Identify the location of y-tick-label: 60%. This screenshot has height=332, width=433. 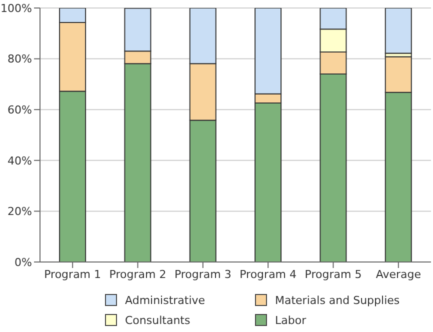
(20, 110).